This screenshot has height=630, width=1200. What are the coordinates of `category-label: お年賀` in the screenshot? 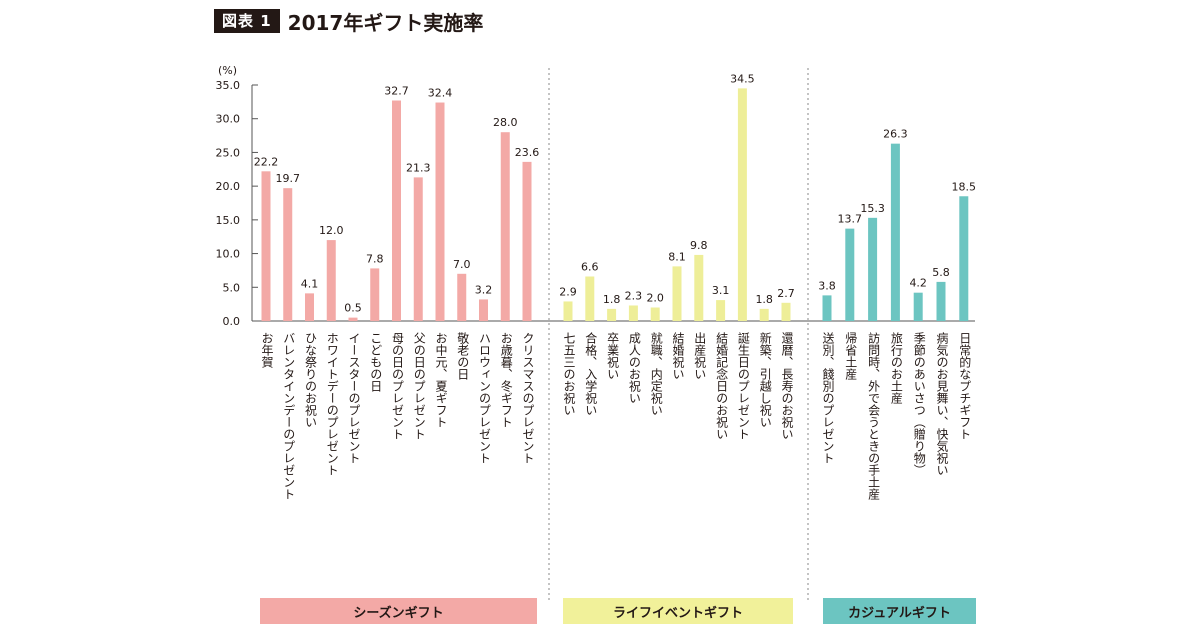 It's located at (267, 350).